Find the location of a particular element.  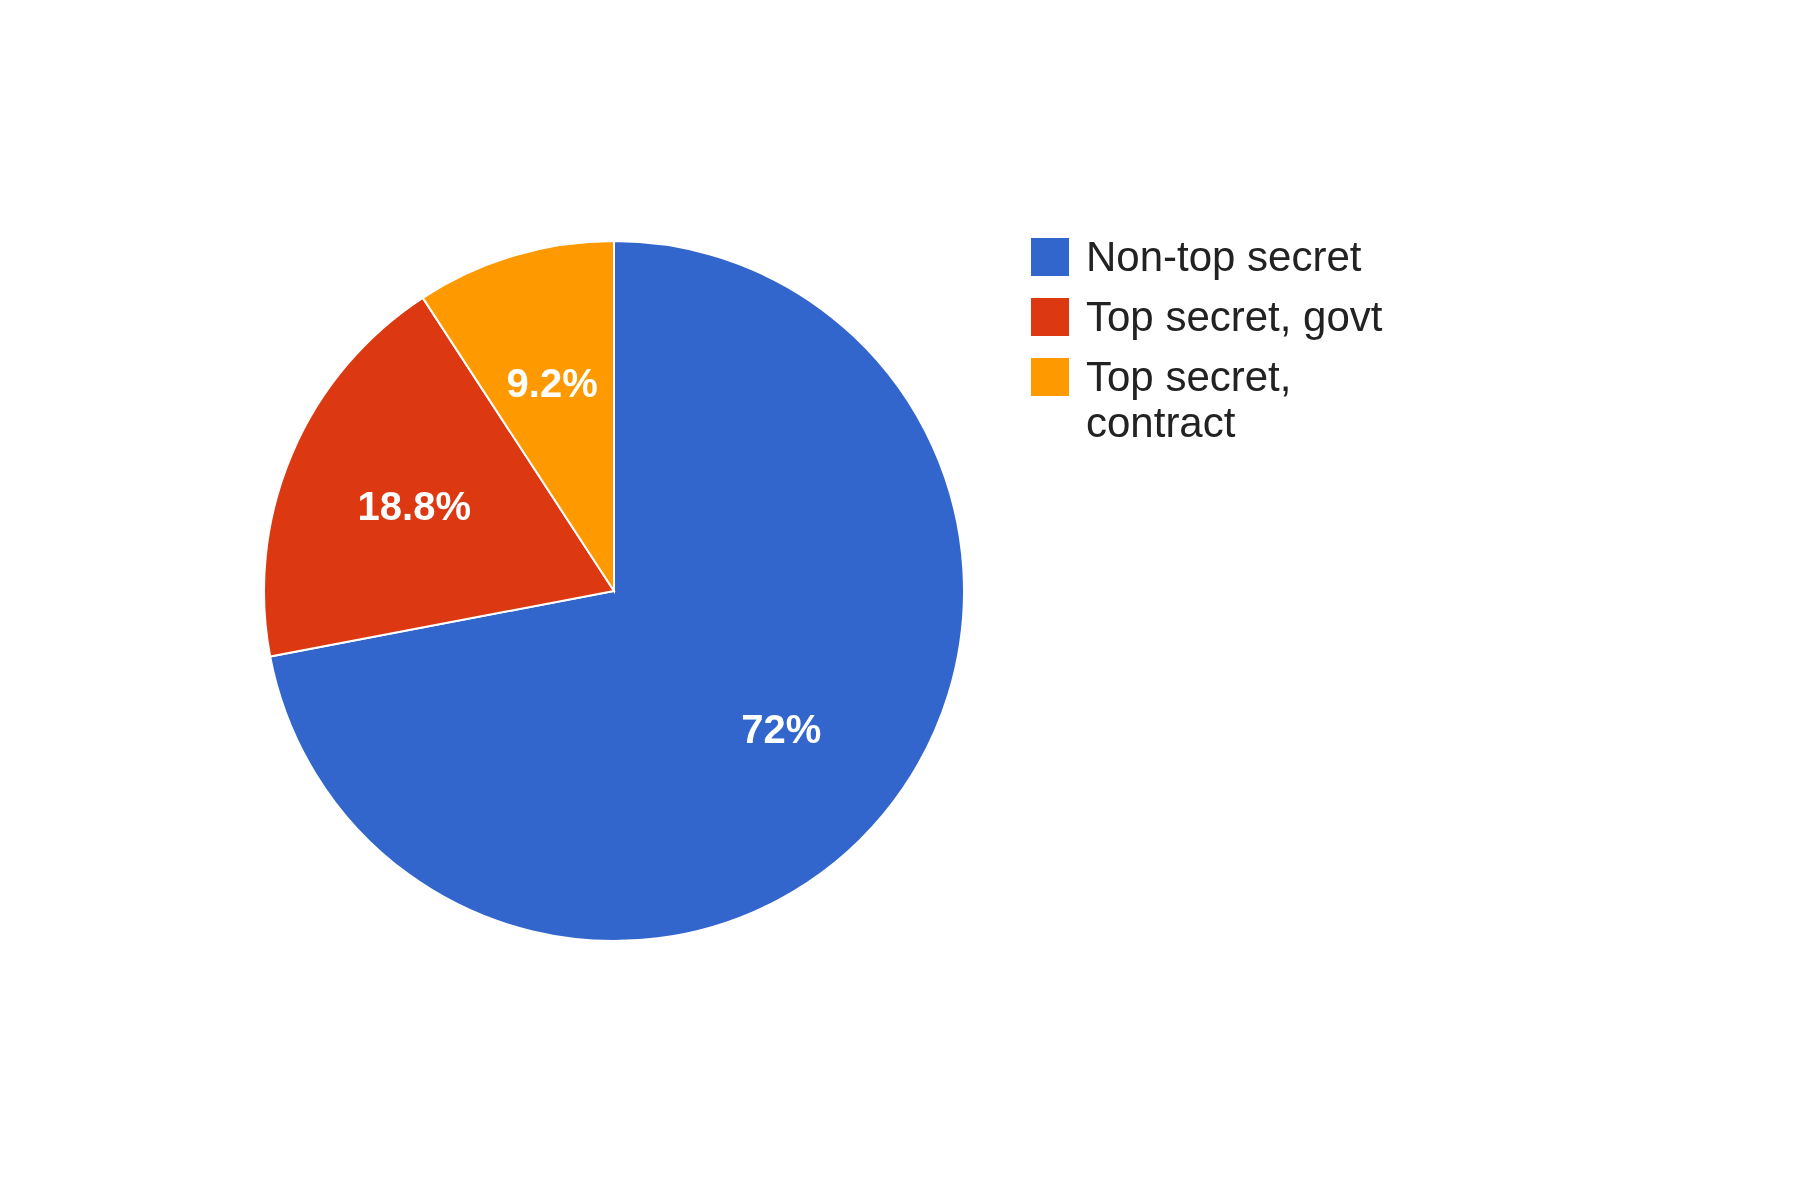

data-label: 72% is located at coordinates (781, 729).